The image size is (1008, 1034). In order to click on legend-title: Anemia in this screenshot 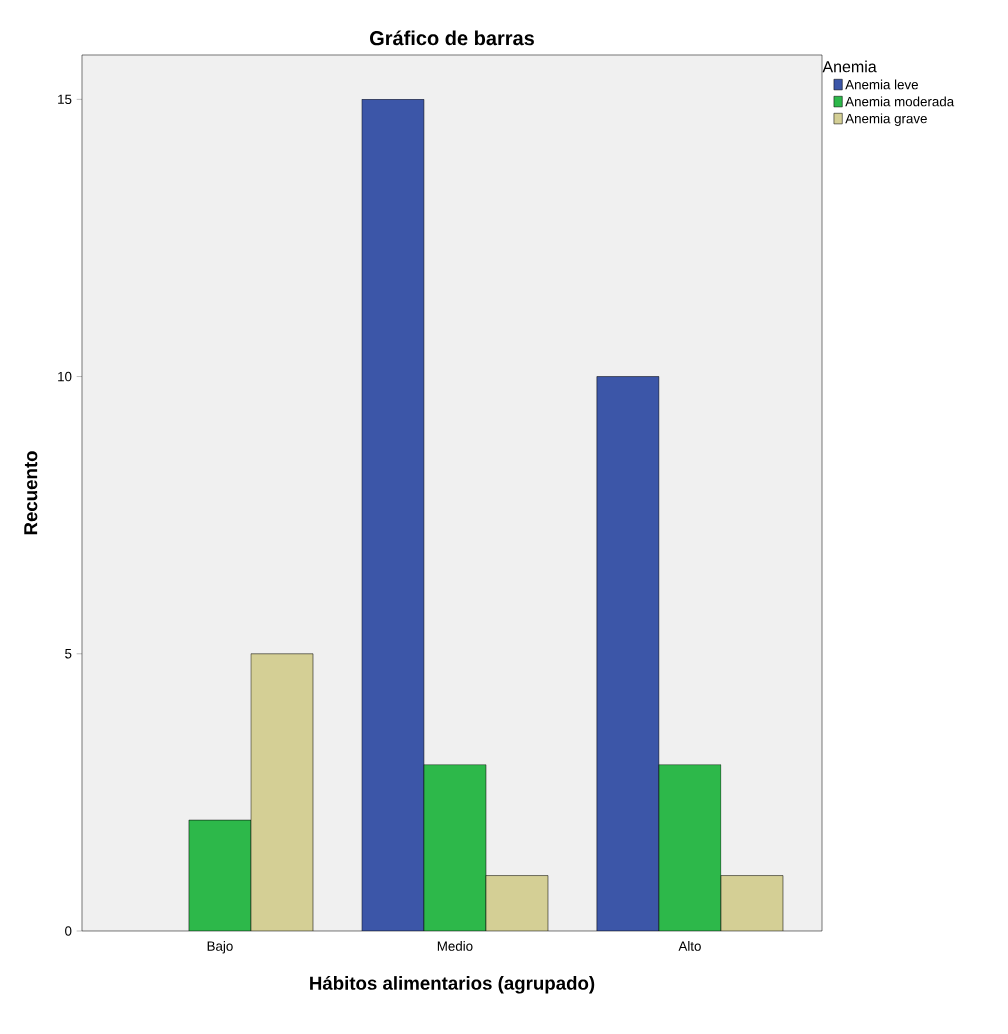, I will do `click(849, 66)`.